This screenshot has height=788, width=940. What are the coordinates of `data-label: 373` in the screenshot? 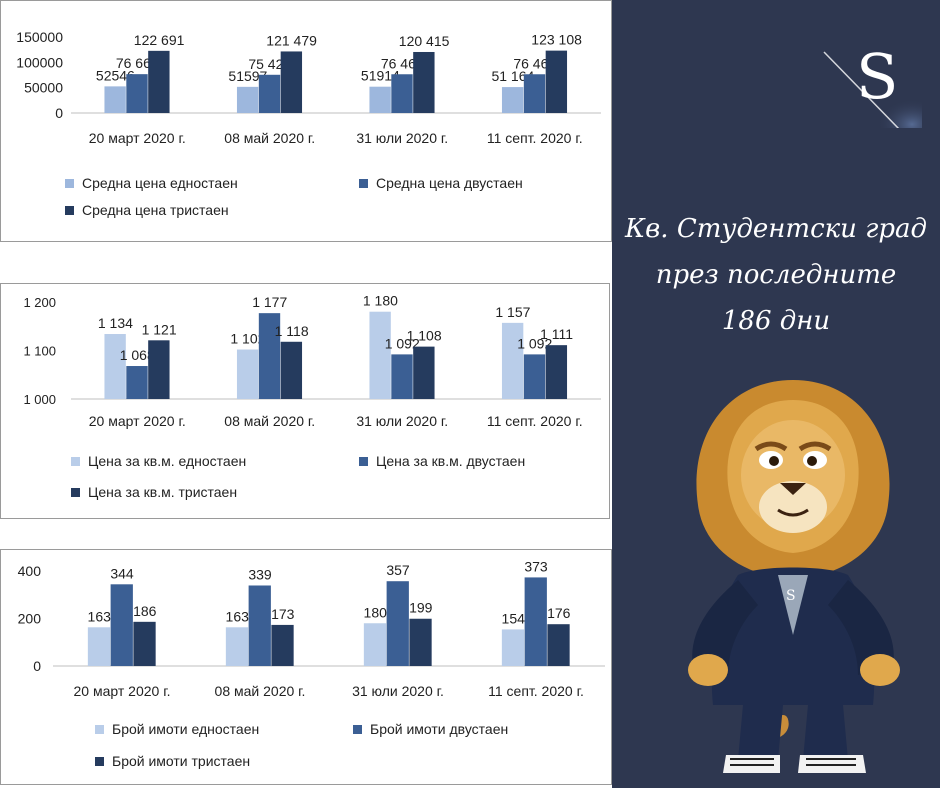 It's located at (536, 566).